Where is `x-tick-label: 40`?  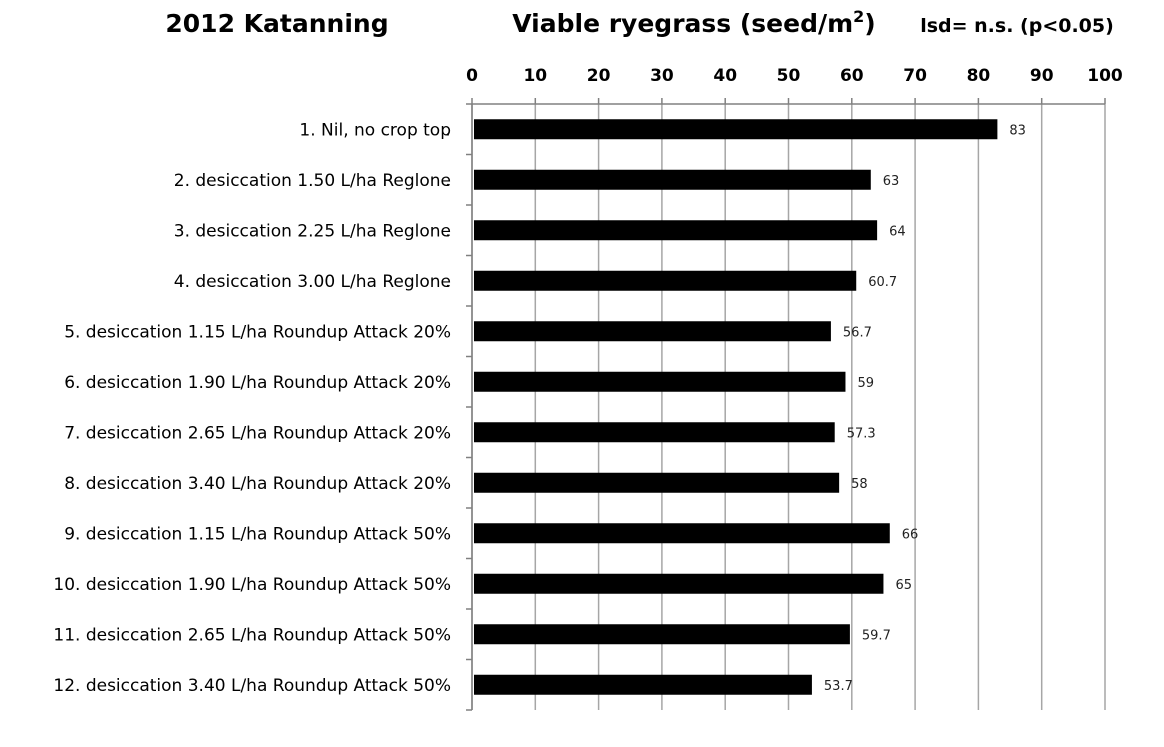 x-tick-label: 40 is located at coordinates (725, 76).